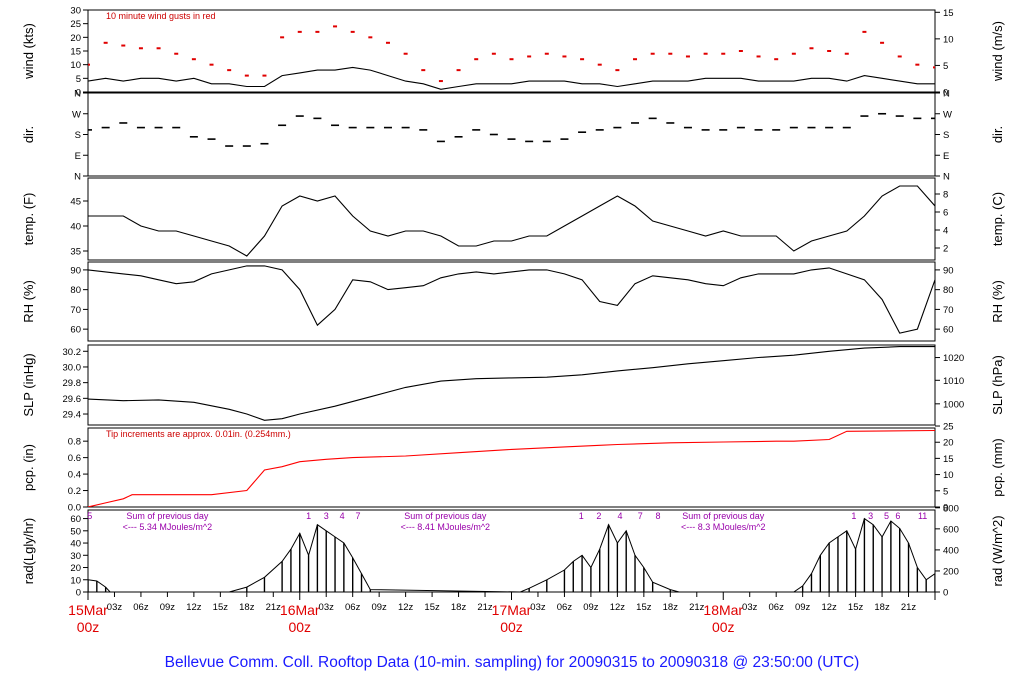 Image resolution: width=1024 pixels, height=700 pixels. Describe the element at coordinates (75, 531) in the screenshot. I see `left-tick-label: 50` at that location.